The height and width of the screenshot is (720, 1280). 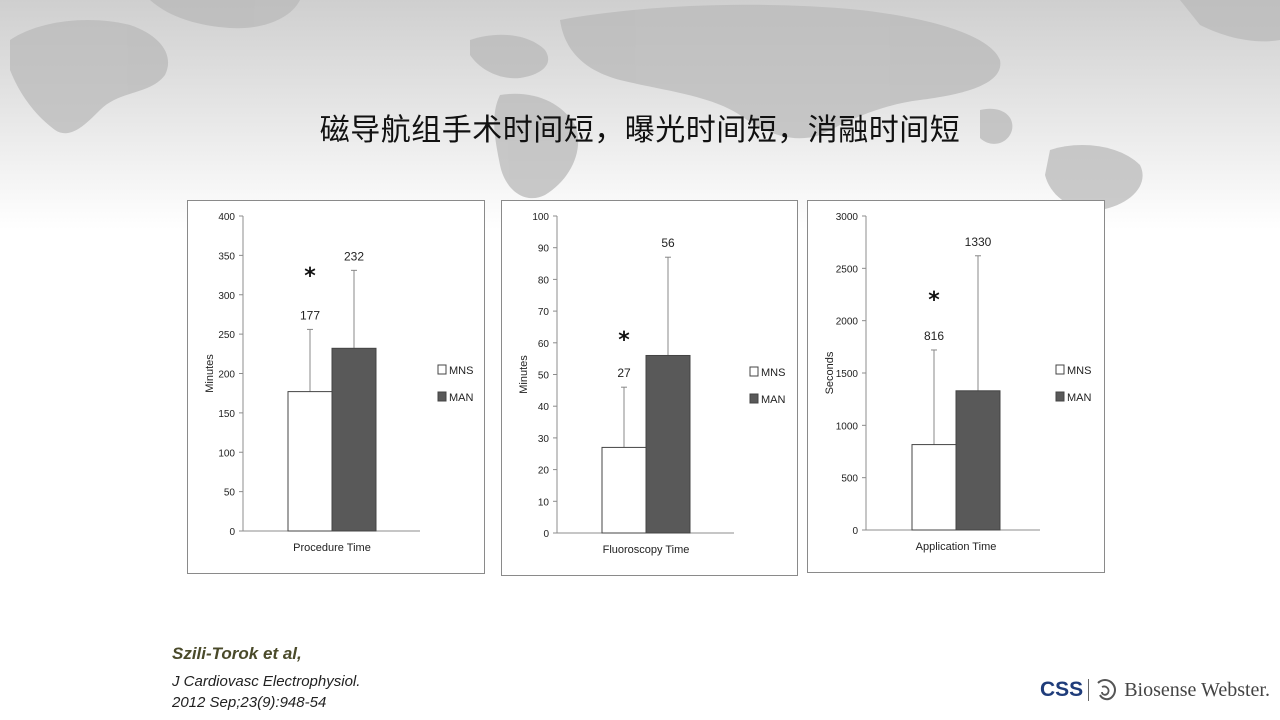 What do you see at coordinates (226, 414) in the screenshot?
I see `y-tick-label: 150` at bounding box center [226, 414].